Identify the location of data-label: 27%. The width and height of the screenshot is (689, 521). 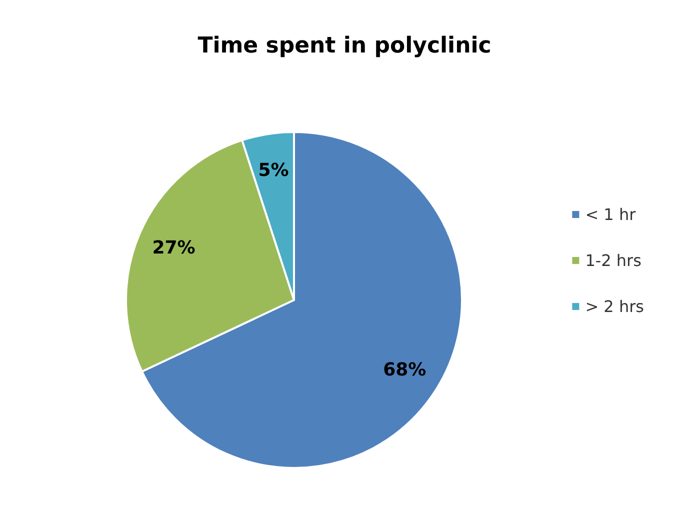
(174, 247).